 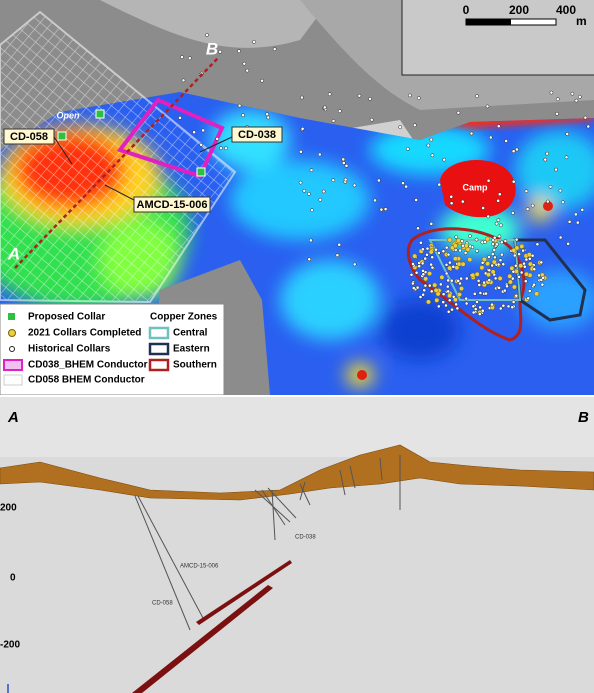 I want to click on elevation-label: 0, so click(x=13, y=578).